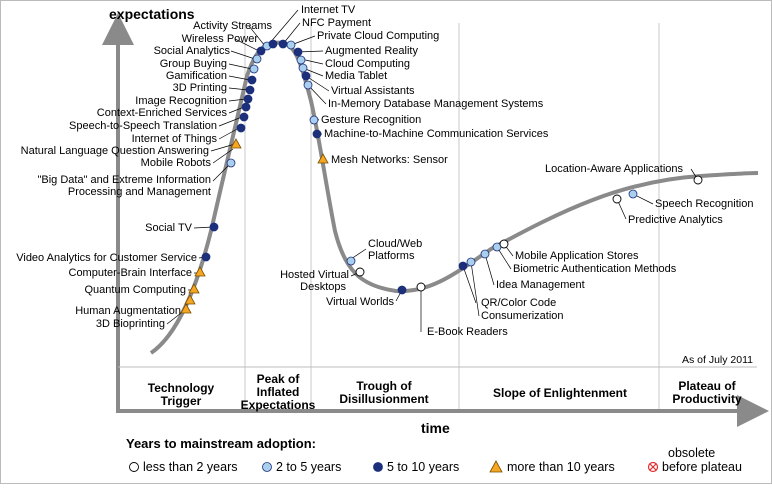 The height and width of the screenshot is (488, 772). Describe the element at coordinates (190, 467) in the screenshot. I see `legend-label-less-than-2: less than 2 years` at that location.